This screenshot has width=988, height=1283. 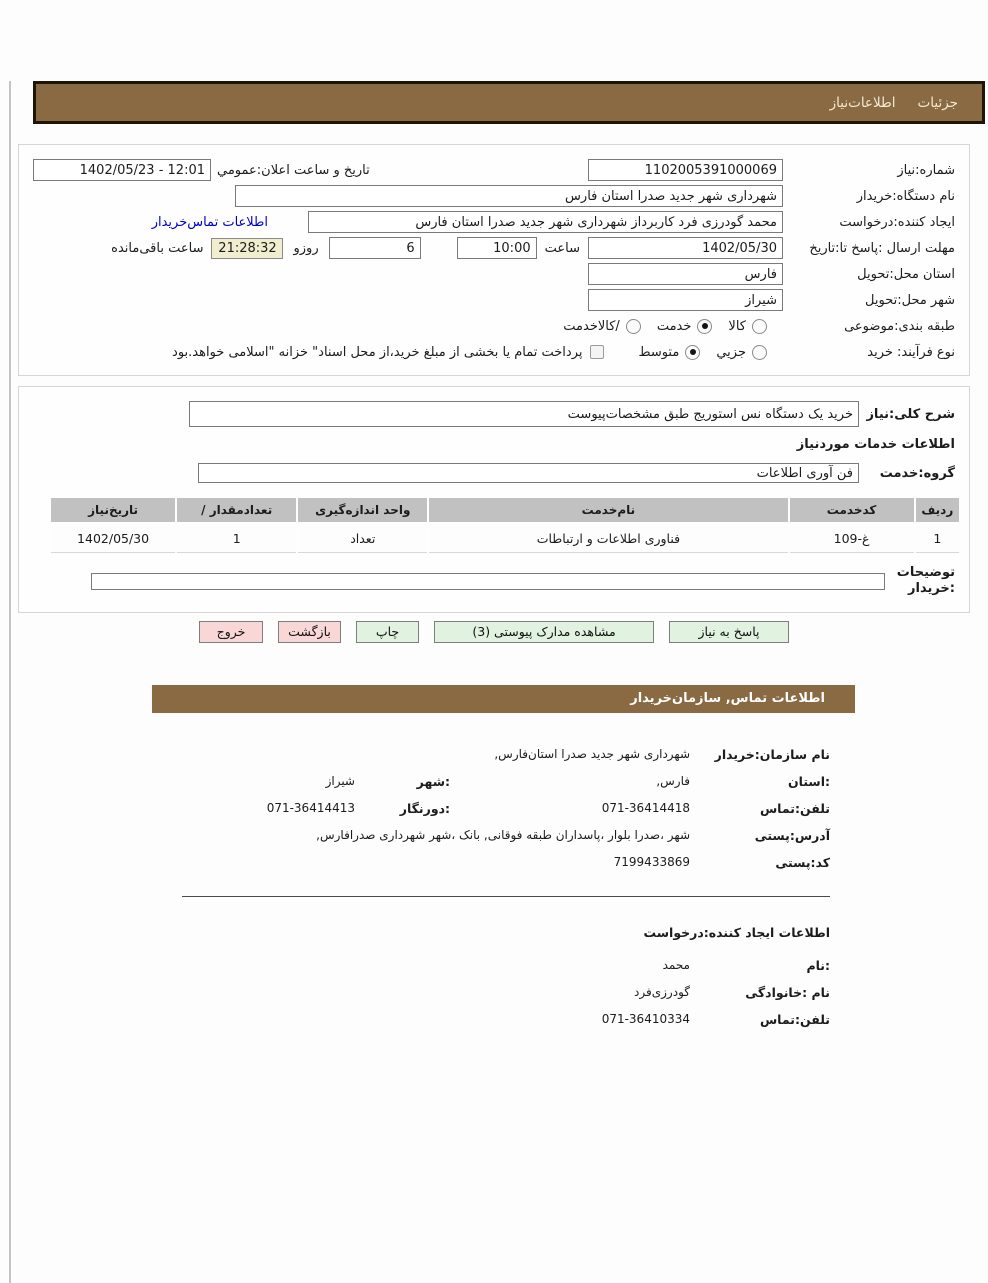 What do you see at coordinates (899, 326) in the screenshot?
I see `subject-category-label: طبقه بندی:موضوعی` at bounding box center [899, 326].